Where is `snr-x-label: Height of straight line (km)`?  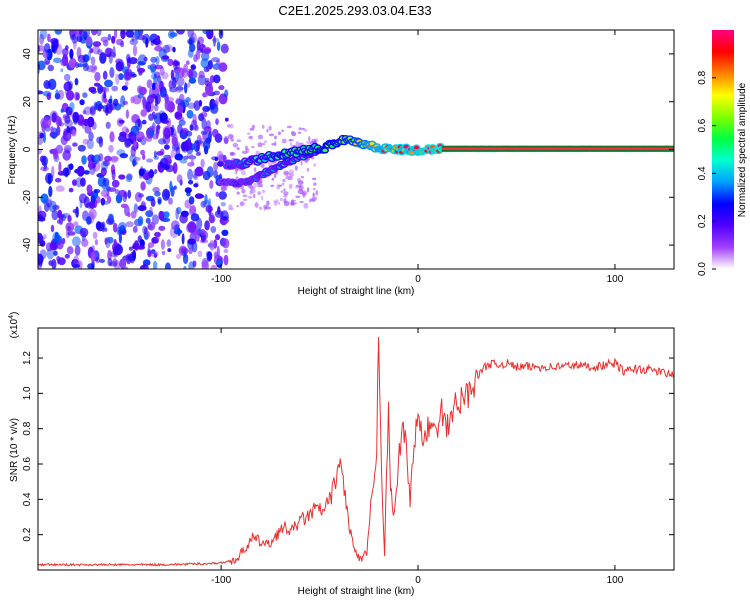
snr-x-label: Height of straight line (km) is located at coordinates (356, 591).